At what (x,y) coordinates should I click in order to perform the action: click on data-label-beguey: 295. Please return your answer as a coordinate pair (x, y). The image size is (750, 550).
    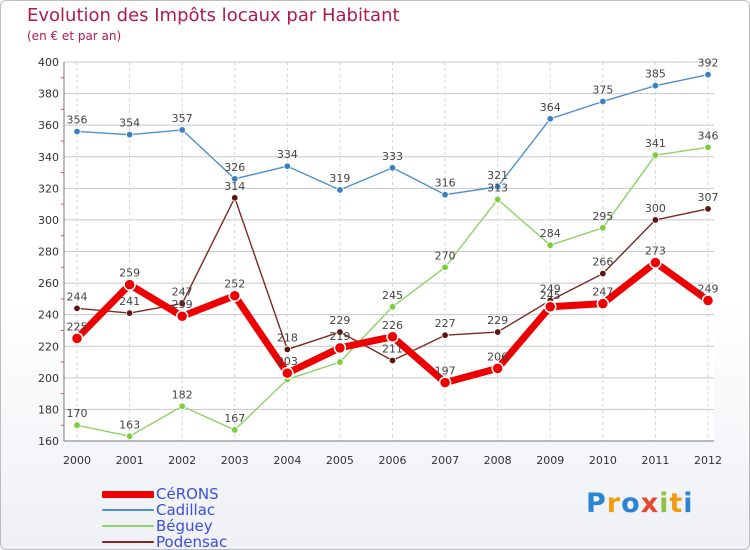
    Looking at the image, I should click on (602, 216).